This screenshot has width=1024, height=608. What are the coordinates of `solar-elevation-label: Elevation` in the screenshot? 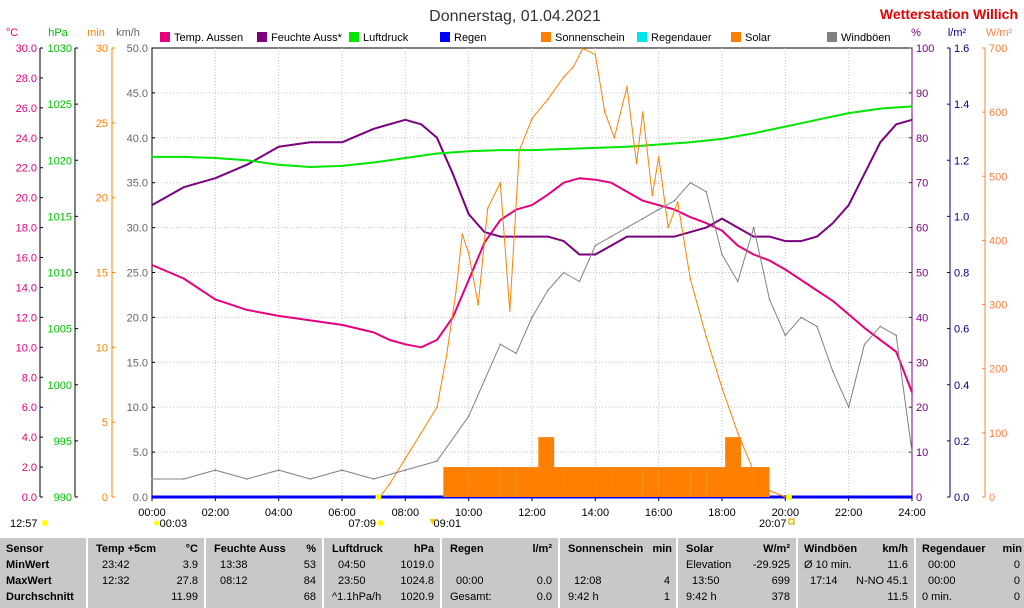 It's located at (709, 565).